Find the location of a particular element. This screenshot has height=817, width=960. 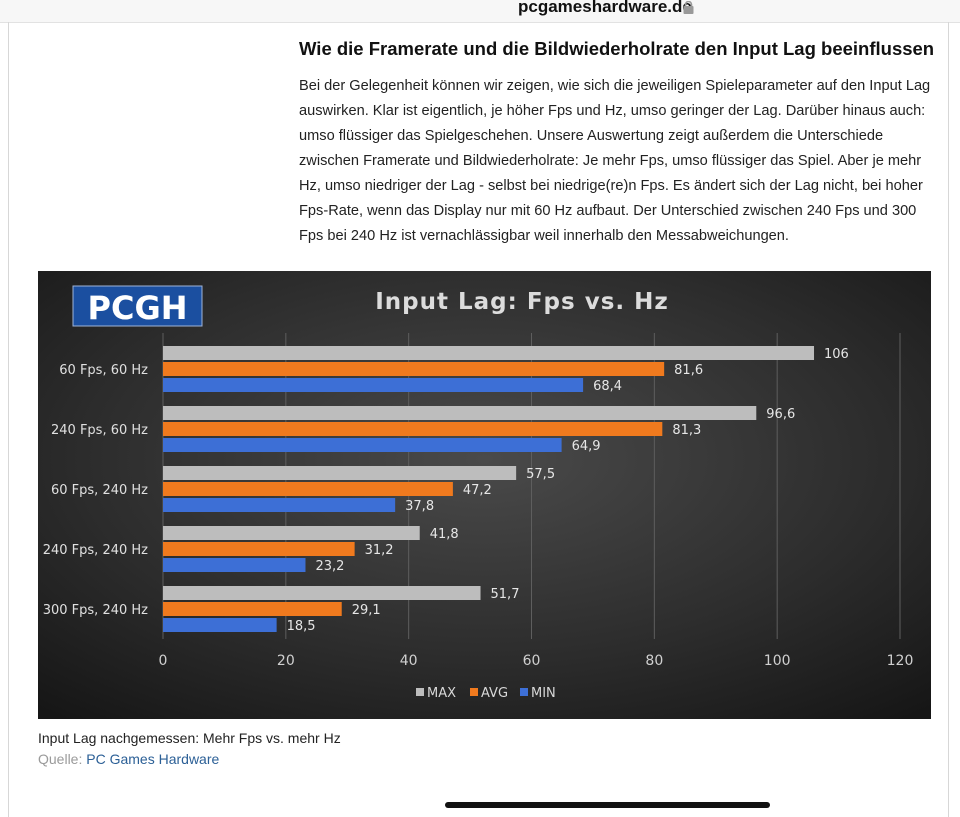

bar-value-label: 47,2 is located at coordinates (477, 490).